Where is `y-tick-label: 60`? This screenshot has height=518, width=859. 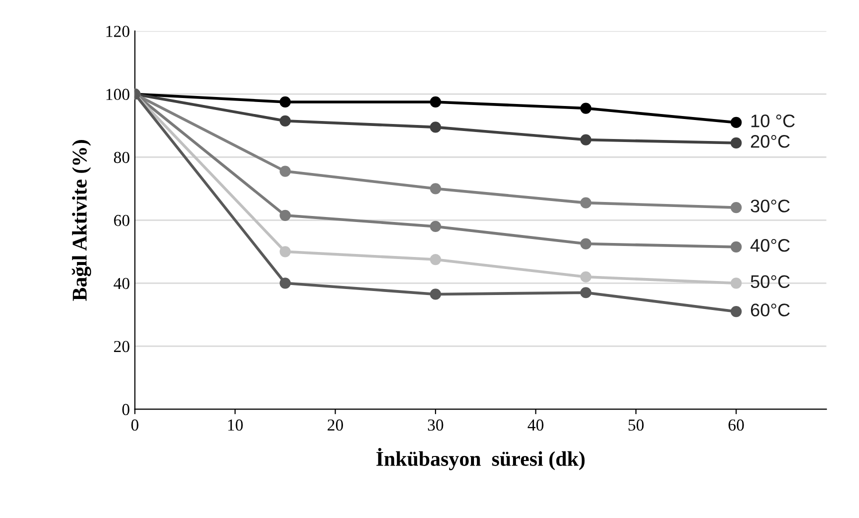 y-tick-label: 60 is located at coordinates (122, 220).